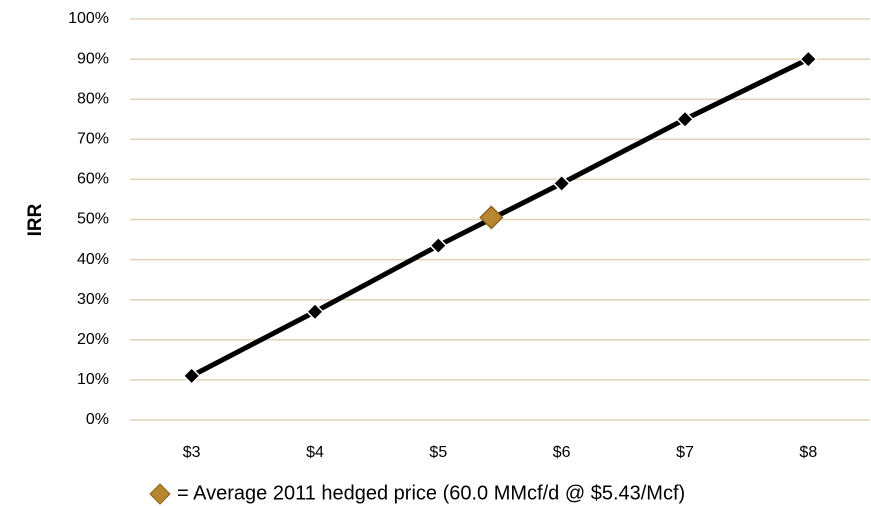  I want to click on y-tick-label: 0%, so click(97, 419).